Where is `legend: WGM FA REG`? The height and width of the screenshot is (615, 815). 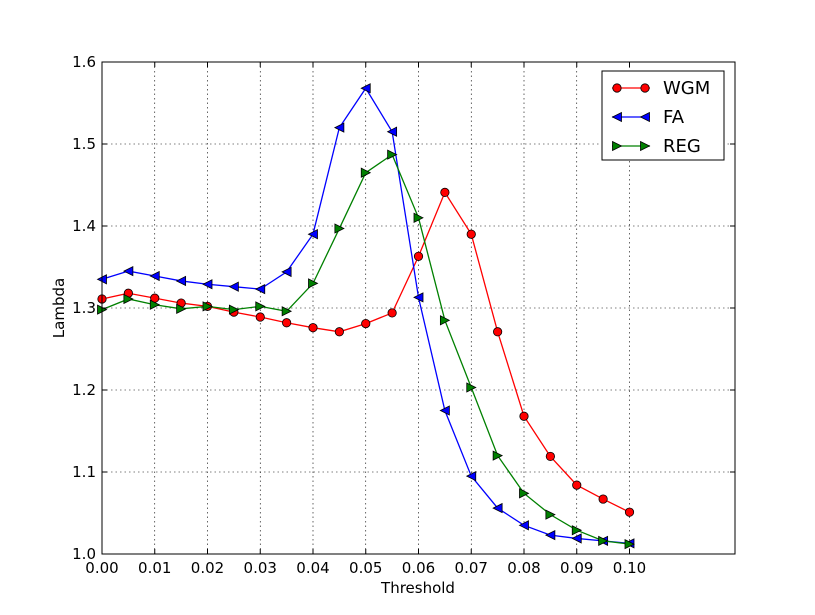 legend: WGM FA REG is located at coordinates (663, 115).